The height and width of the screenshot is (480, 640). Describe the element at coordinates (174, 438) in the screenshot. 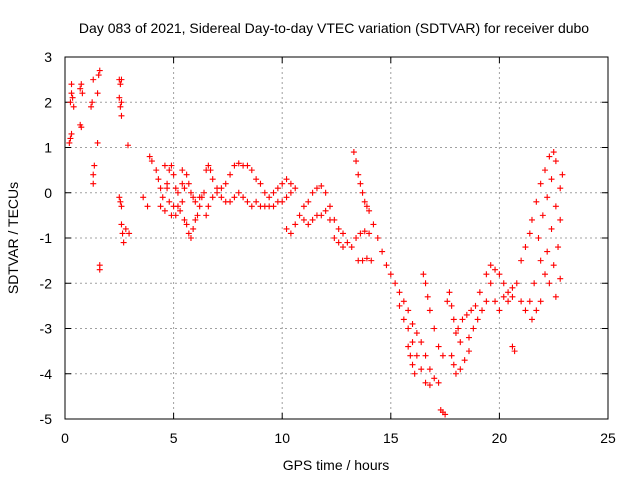

I see `x-tick-label: 5` at that location.